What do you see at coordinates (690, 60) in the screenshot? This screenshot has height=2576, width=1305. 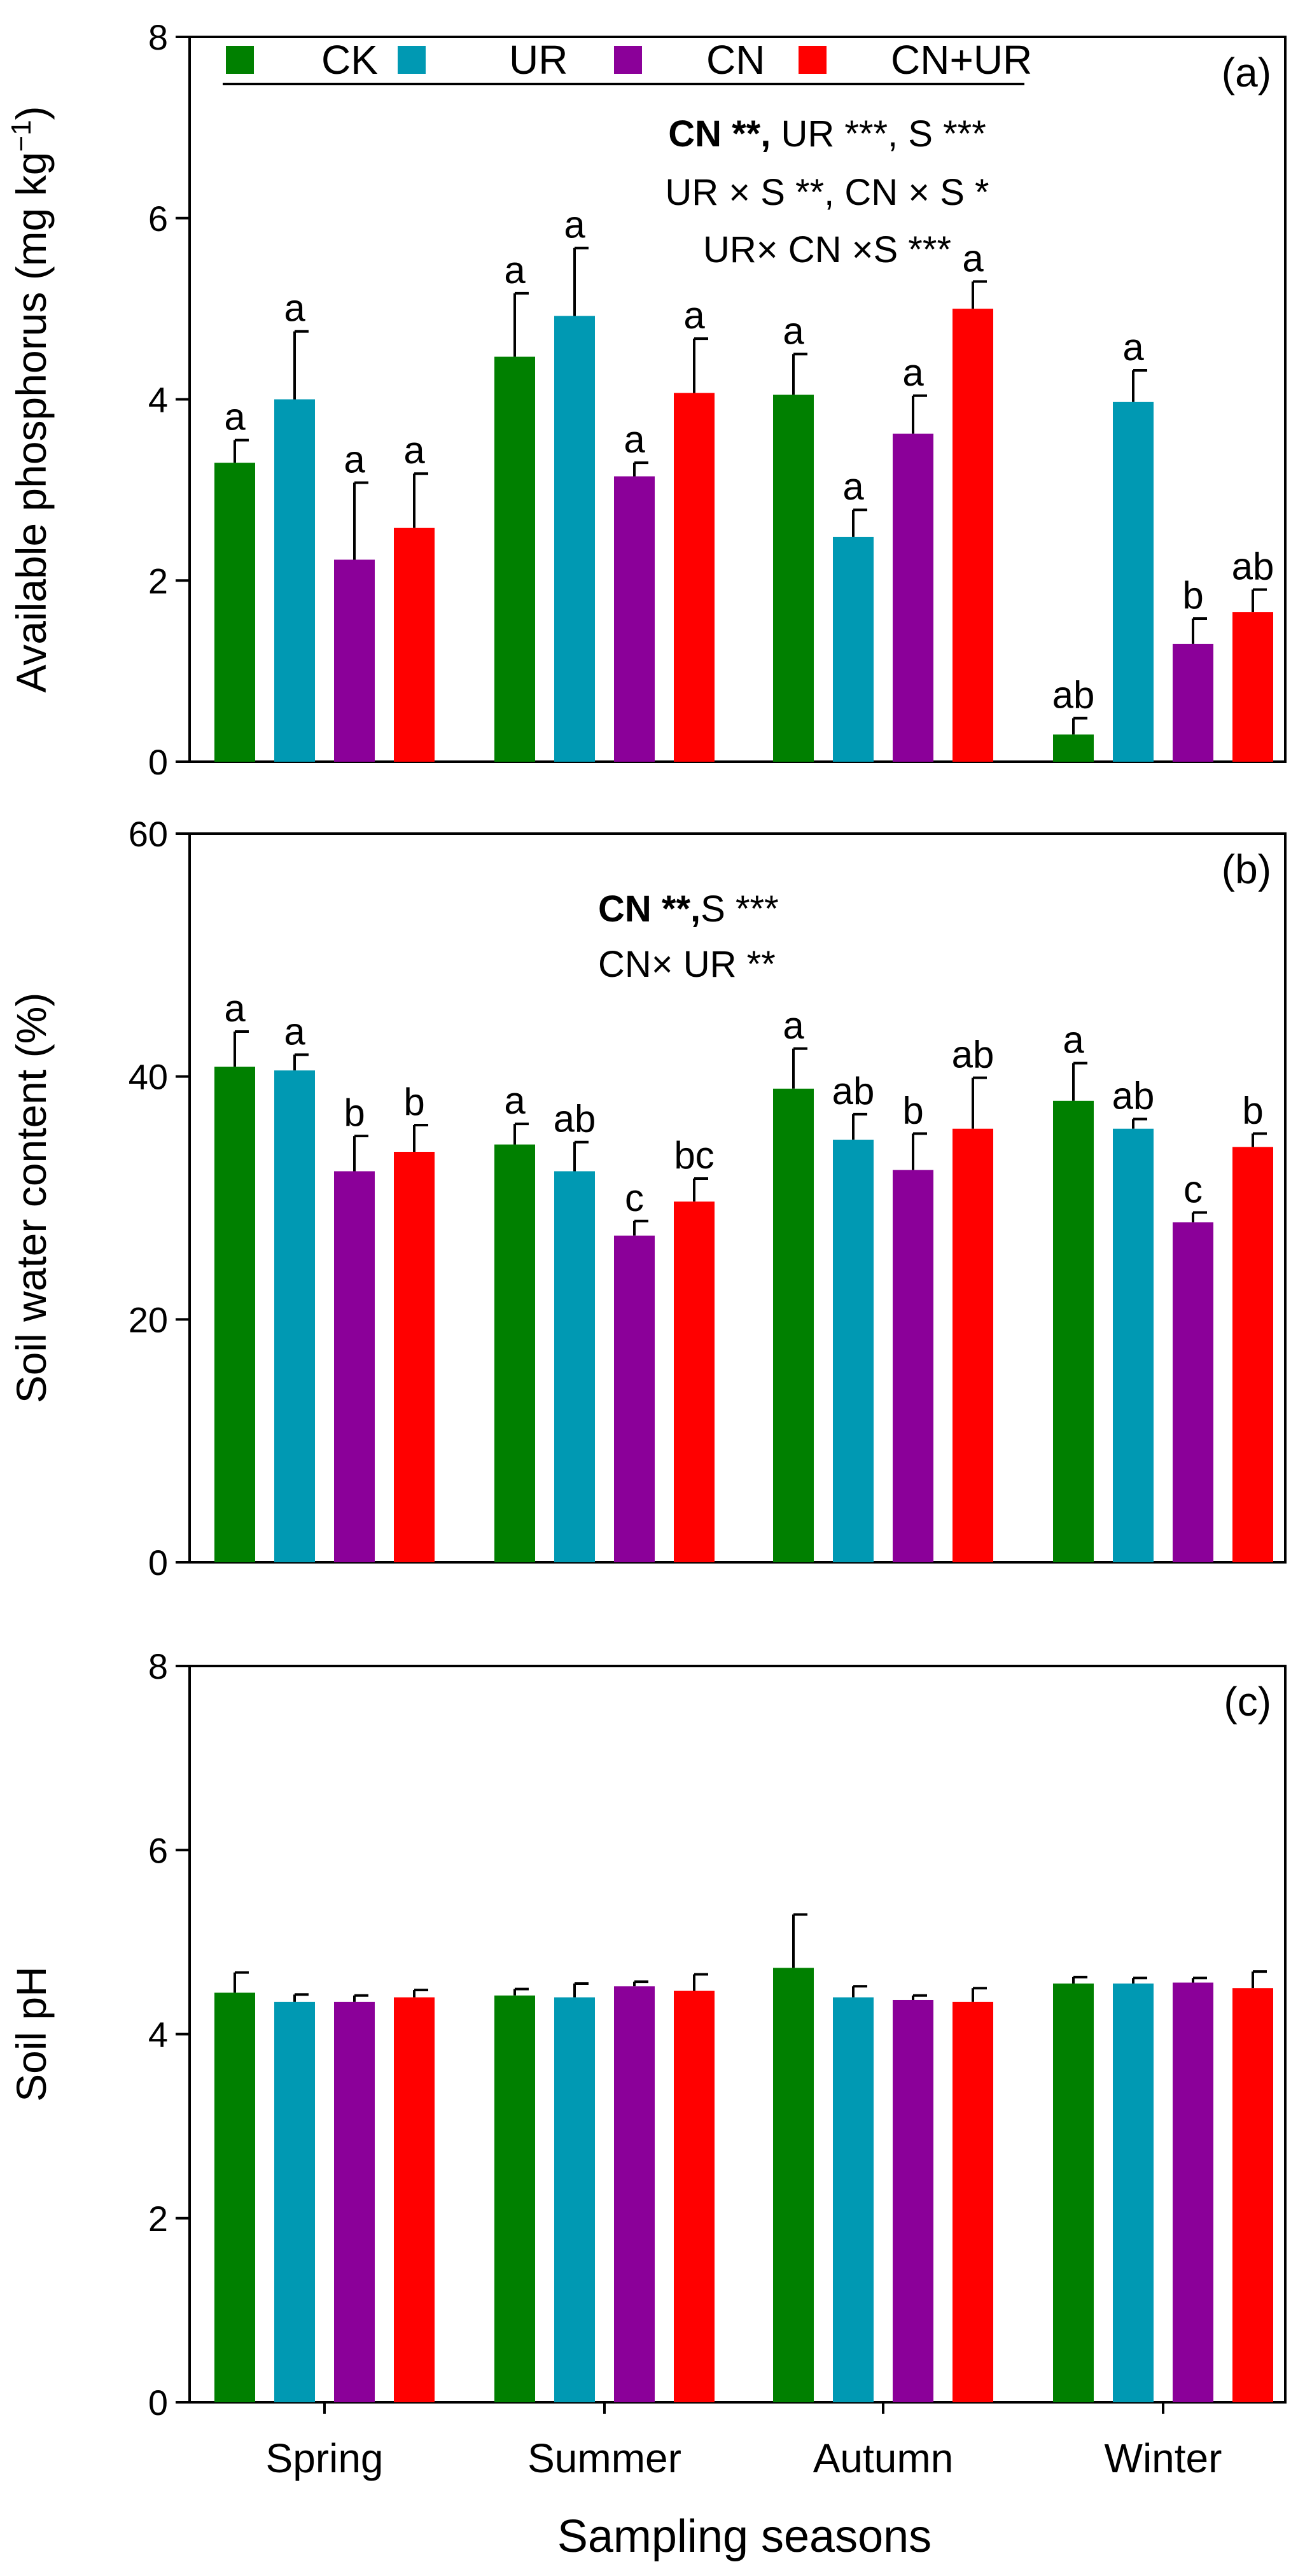 I see `legend-entry-cn: CN` at bounding box center [690, 60].